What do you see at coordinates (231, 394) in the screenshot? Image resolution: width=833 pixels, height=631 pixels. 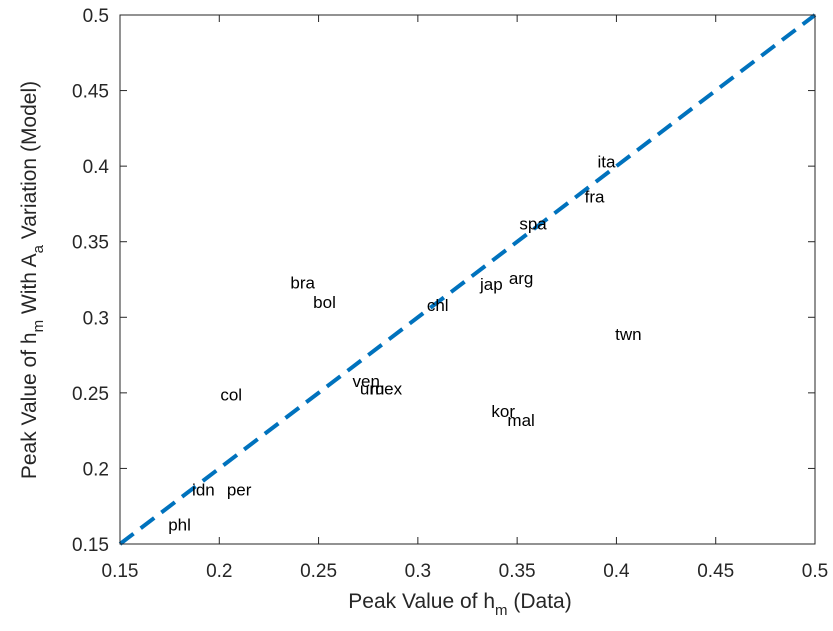 I see `point-label-col: col` at bounding box center [231, 394].